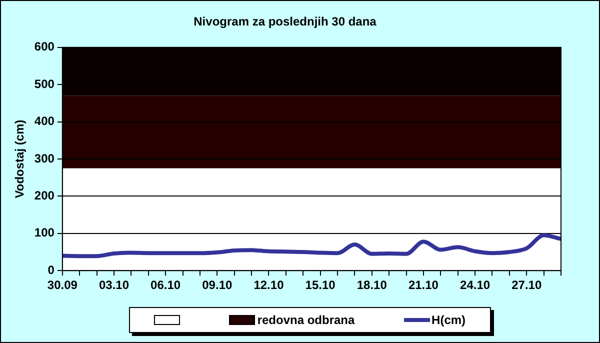  I want to click on x-tick-label: 06.10, so click(165, 285).